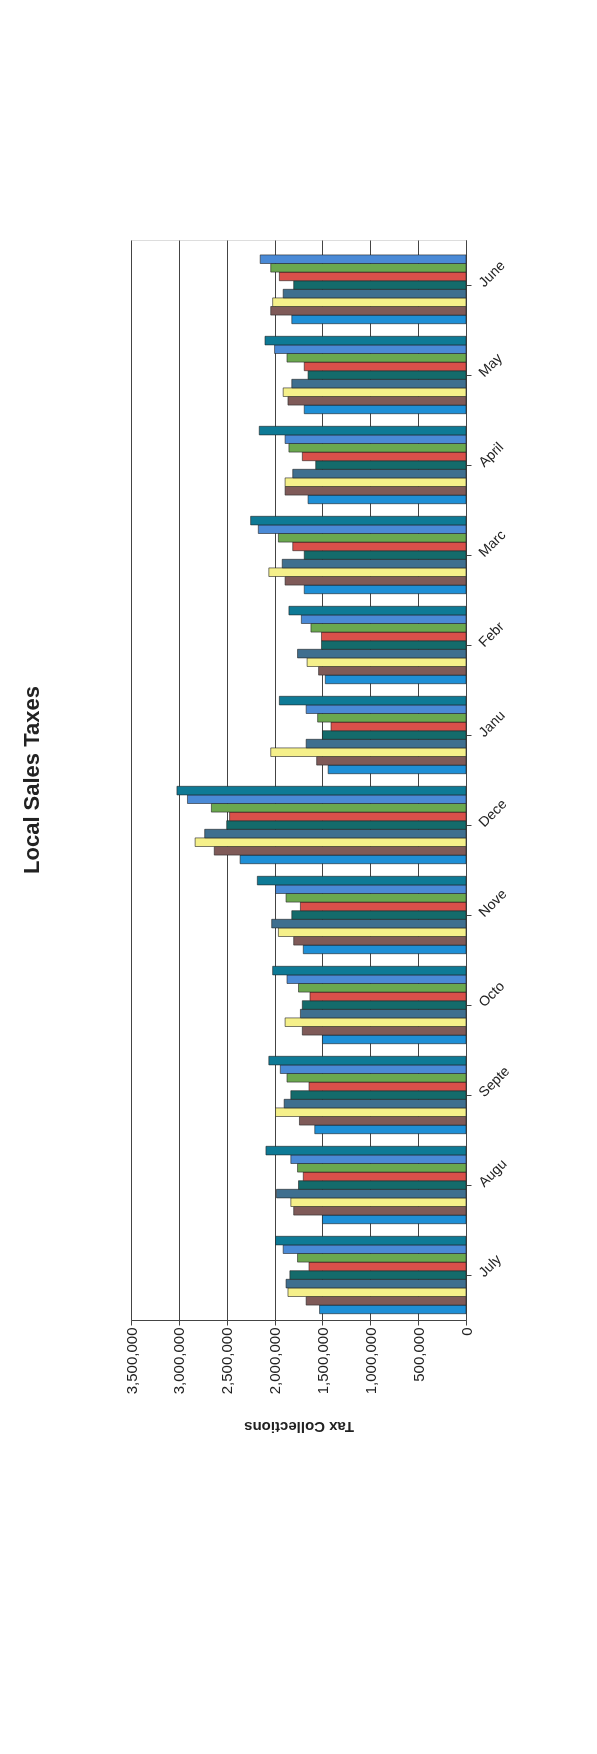 Image resolution: width=597 pixels, height=1754 pixels. Describe the element at coordinates (131, 1361) in the screenshot. I see `x-tick-label: 3,500,000` at that location.